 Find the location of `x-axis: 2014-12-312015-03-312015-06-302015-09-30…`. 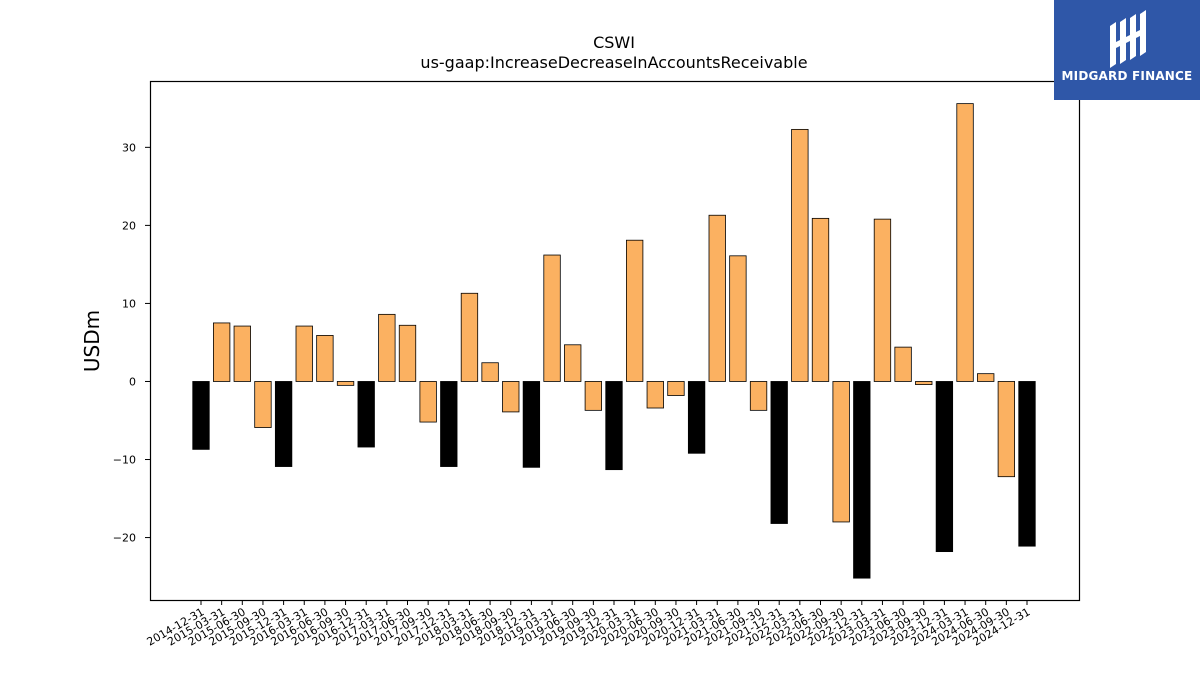

x-axis: 2014-12-312015-03-312015-06-302015-09-30… is located at coordinates (589, 624).